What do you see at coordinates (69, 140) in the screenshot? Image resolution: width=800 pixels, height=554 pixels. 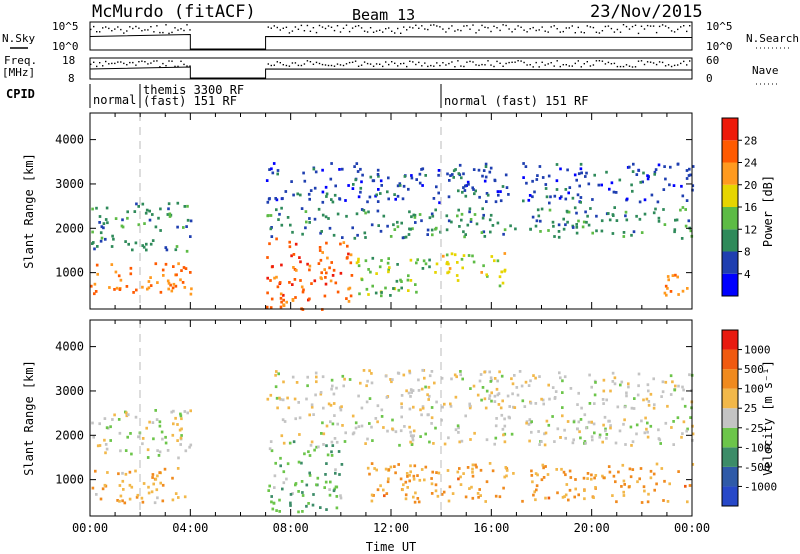 I see `power-ytick-label: 4000` at bounding box center [69, 140].